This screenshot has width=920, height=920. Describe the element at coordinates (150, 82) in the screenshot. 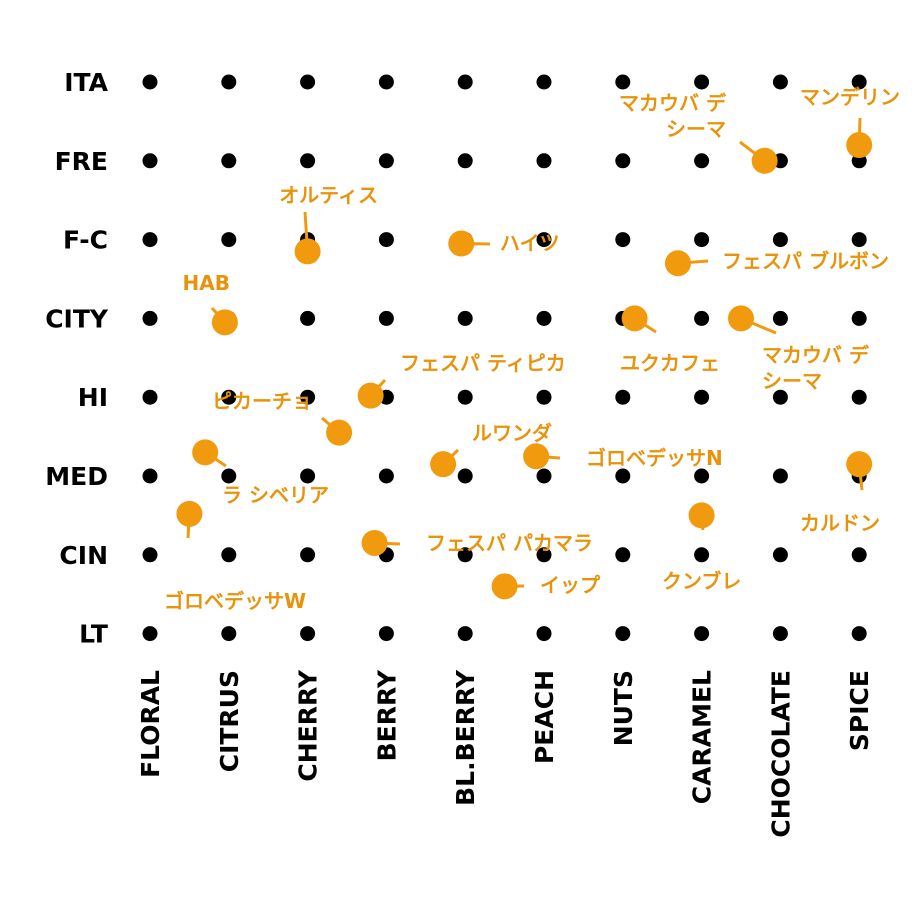

I see `grid-dot-ita-floral` at that location.